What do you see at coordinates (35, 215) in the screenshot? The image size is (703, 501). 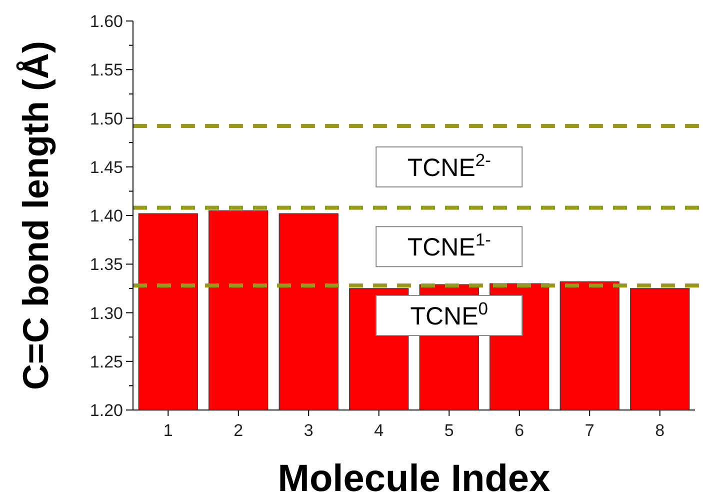 I see `y-axis-title: C=C bond length (Å)` at bounding box center [35, 215].